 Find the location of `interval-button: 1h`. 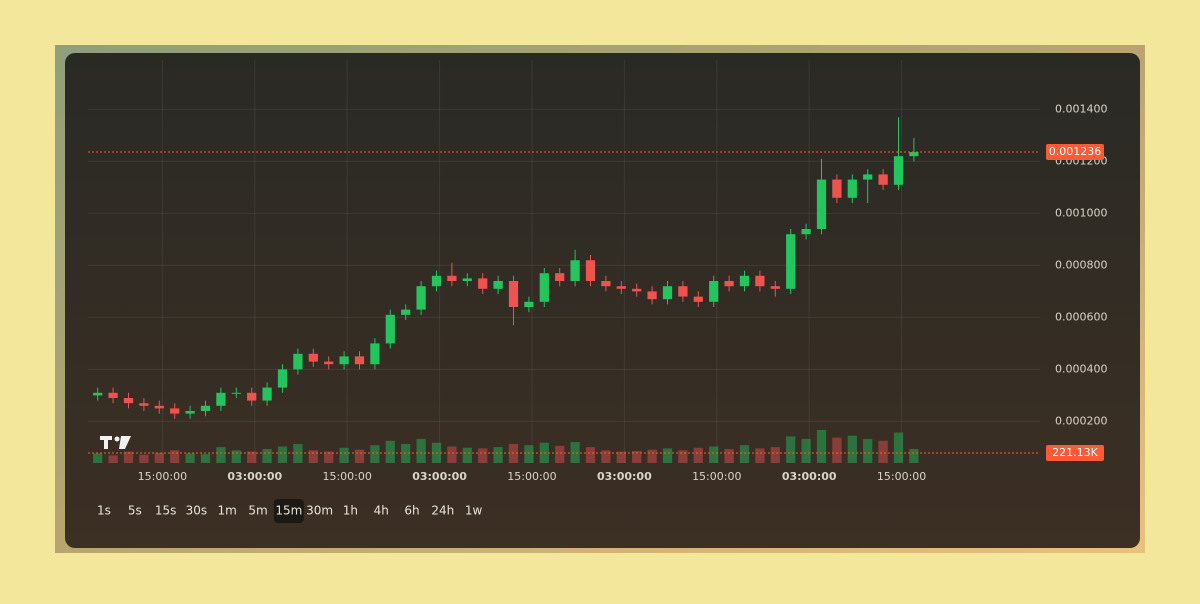

interval-button: 1h is located at coordinates (350, 511).